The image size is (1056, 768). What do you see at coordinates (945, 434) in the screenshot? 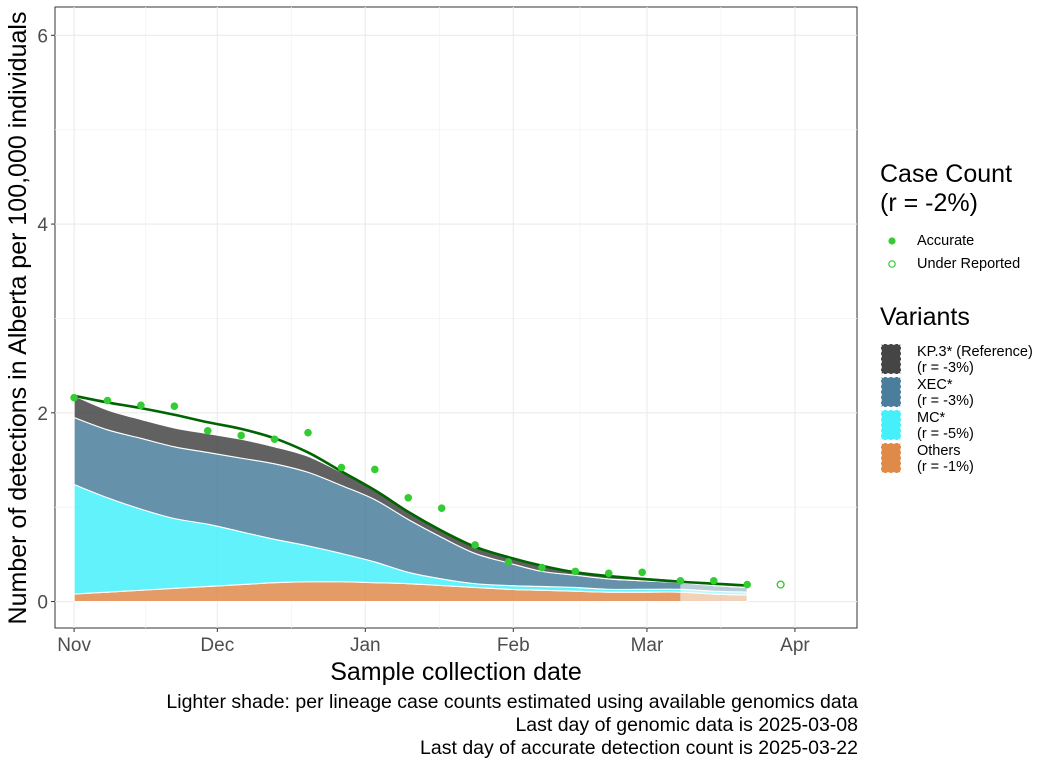
I see `legend-variant-r: (r = -5%)` at bounding box center [945, 434].